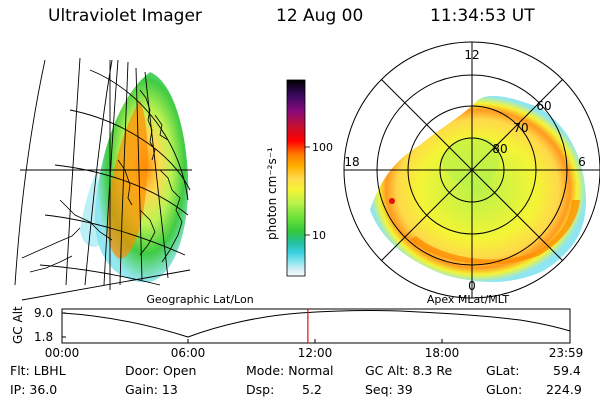 This screenshot has height=400, width=600. Describe the element at coordinates (582, 162) in the screenshot. I see `mlt-label-right: 6` at that location.